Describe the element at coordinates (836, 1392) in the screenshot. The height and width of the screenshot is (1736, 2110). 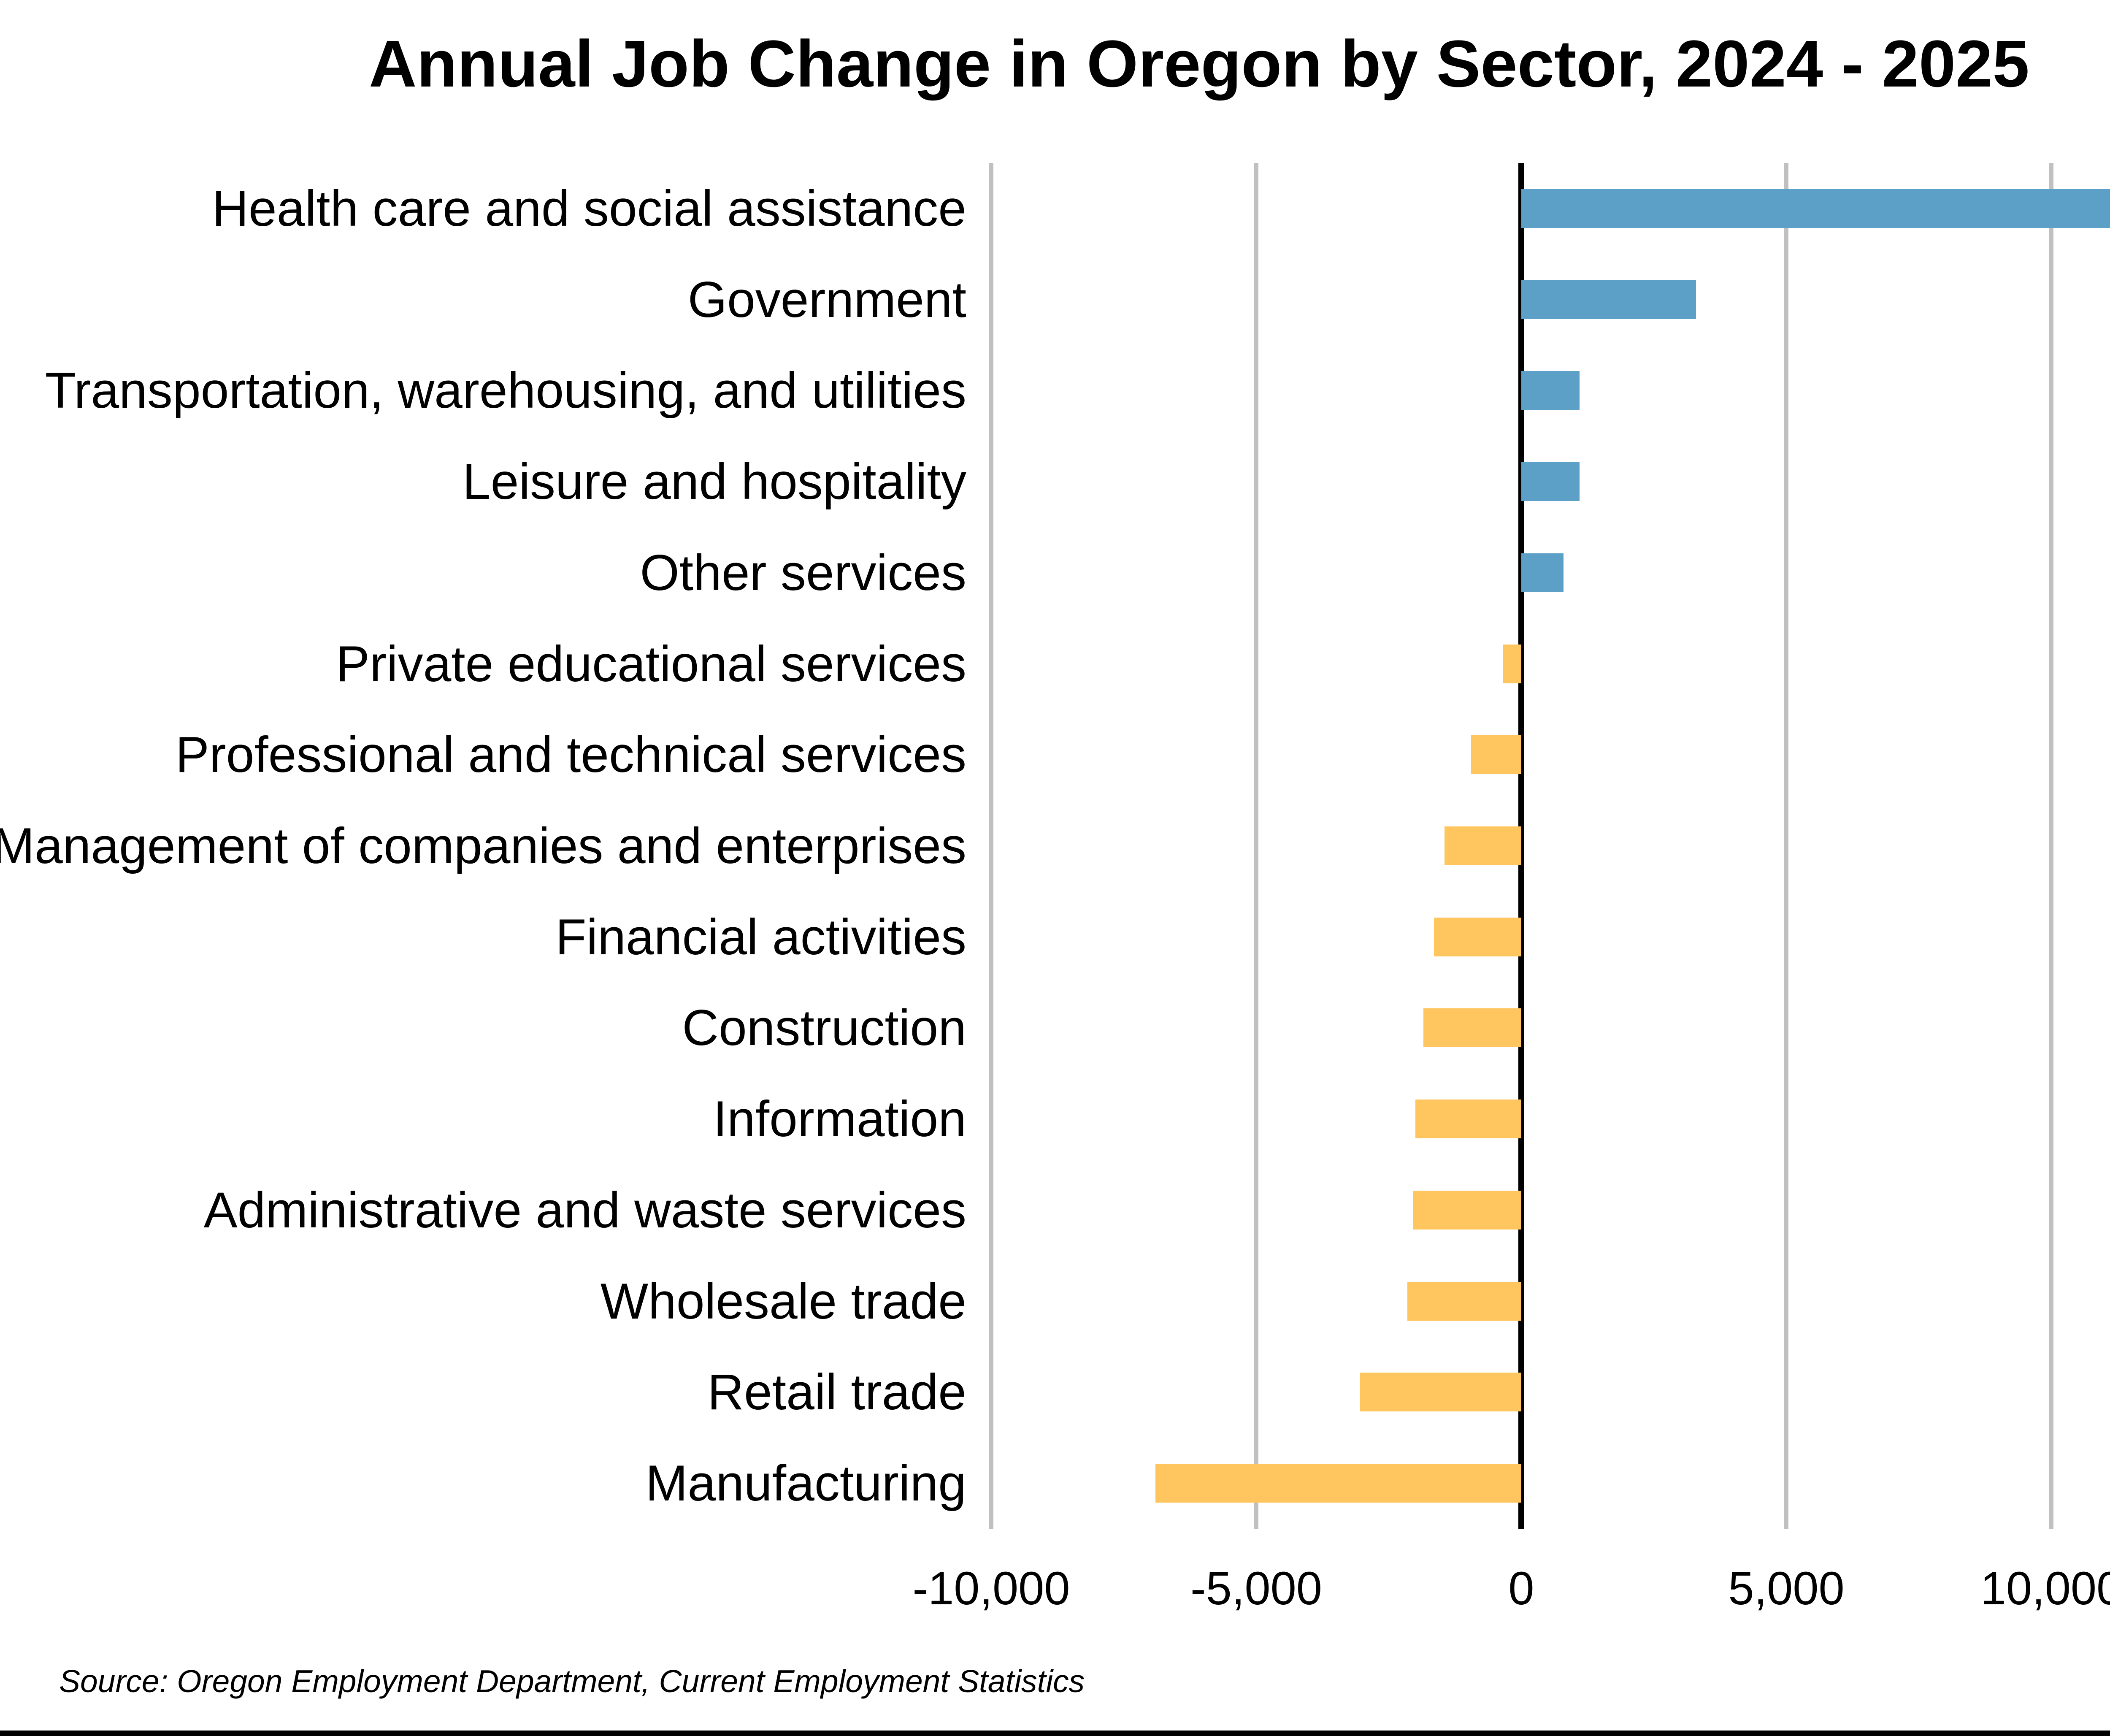
I see `category-label: Retail trade` at that location.